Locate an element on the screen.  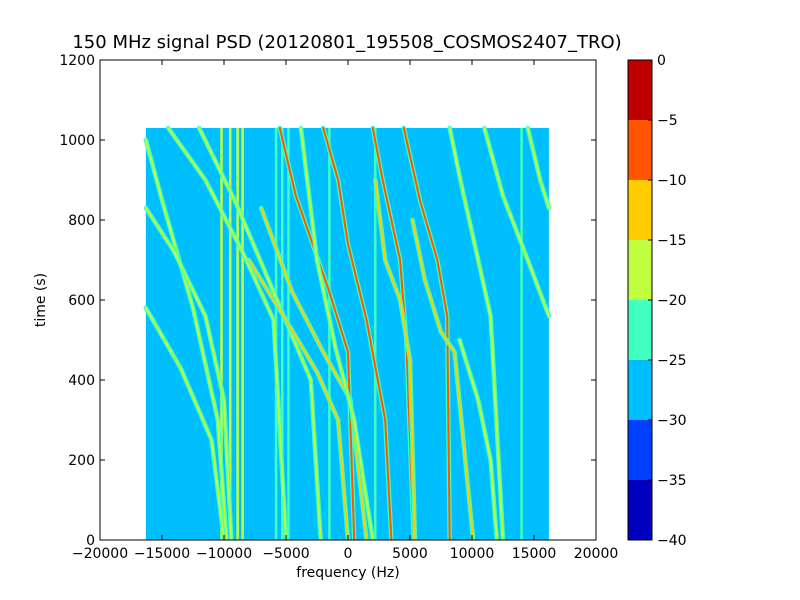
x-tick-label: 10000 is located at coordinates (472, 554).